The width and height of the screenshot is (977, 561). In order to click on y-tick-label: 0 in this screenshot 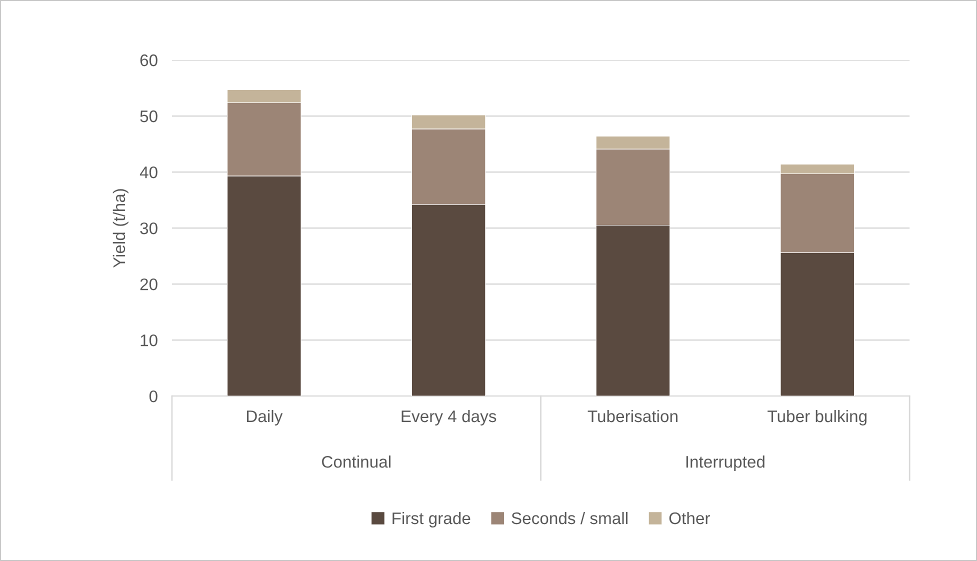, I will do `click(153, 396)`.